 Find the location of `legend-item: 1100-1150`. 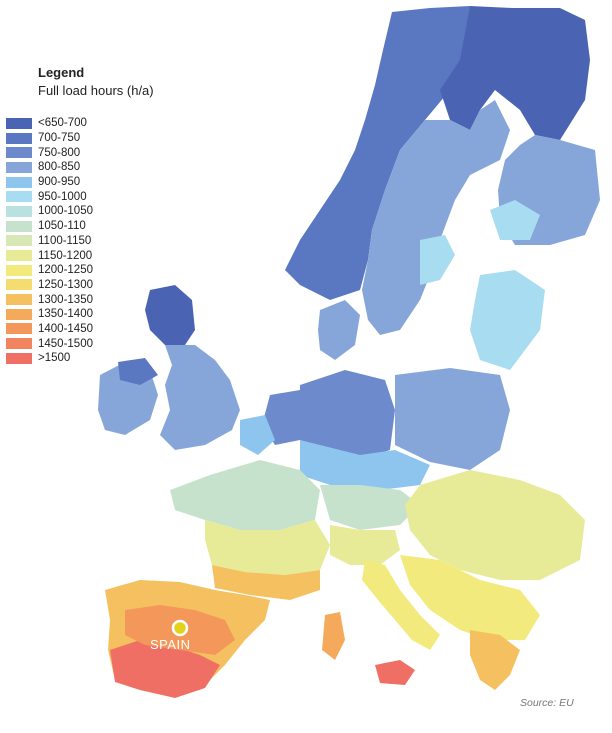

legend-item: 1100-1150 is located at coordinates (49, 241).